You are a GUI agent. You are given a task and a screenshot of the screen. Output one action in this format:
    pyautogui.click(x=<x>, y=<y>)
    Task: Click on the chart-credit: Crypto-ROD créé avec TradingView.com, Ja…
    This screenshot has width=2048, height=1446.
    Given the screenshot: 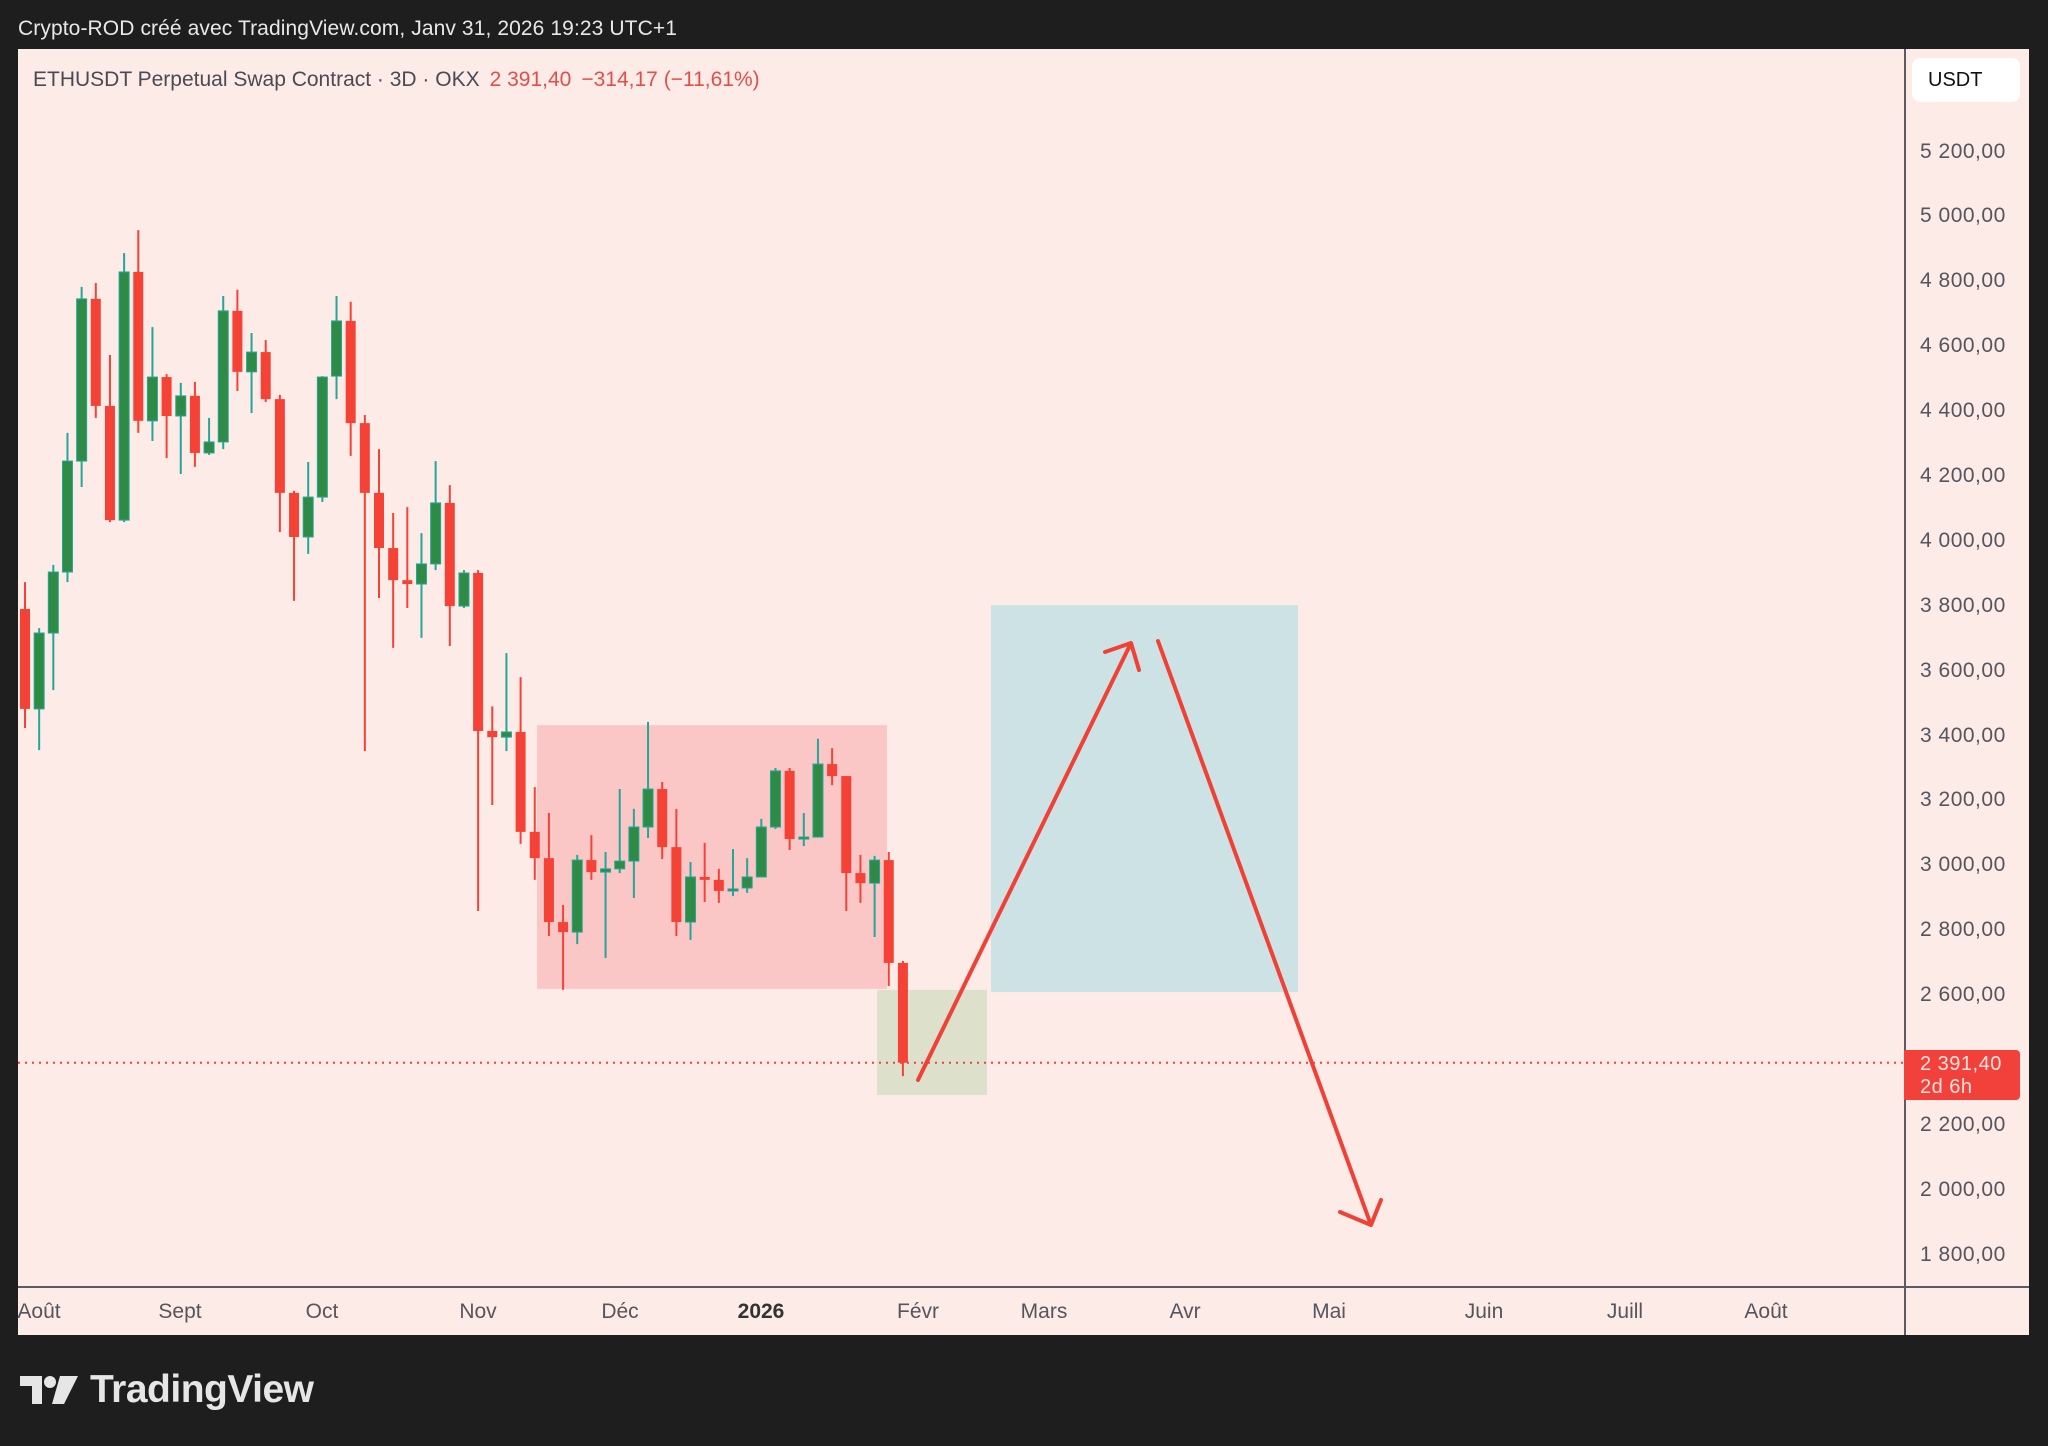 What is the action you would take?
    pyautogui.click(x=347, y=28)
    